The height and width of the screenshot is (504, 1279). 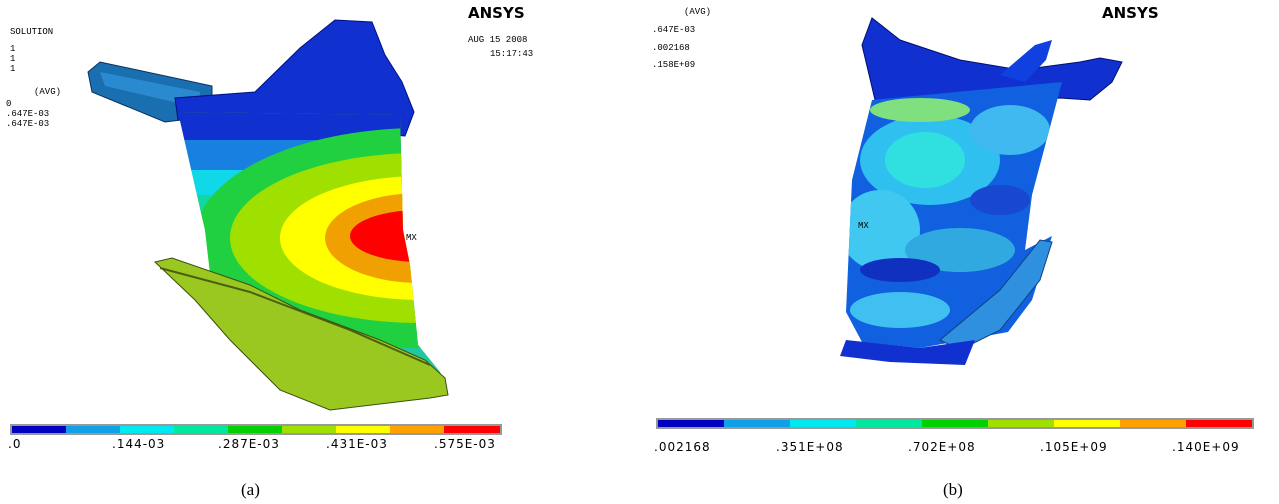 What do you see at coordinates (357, 444) in the screenshot?
I see `colorbar-label: .431E-03` at bounding box center [357, 444].